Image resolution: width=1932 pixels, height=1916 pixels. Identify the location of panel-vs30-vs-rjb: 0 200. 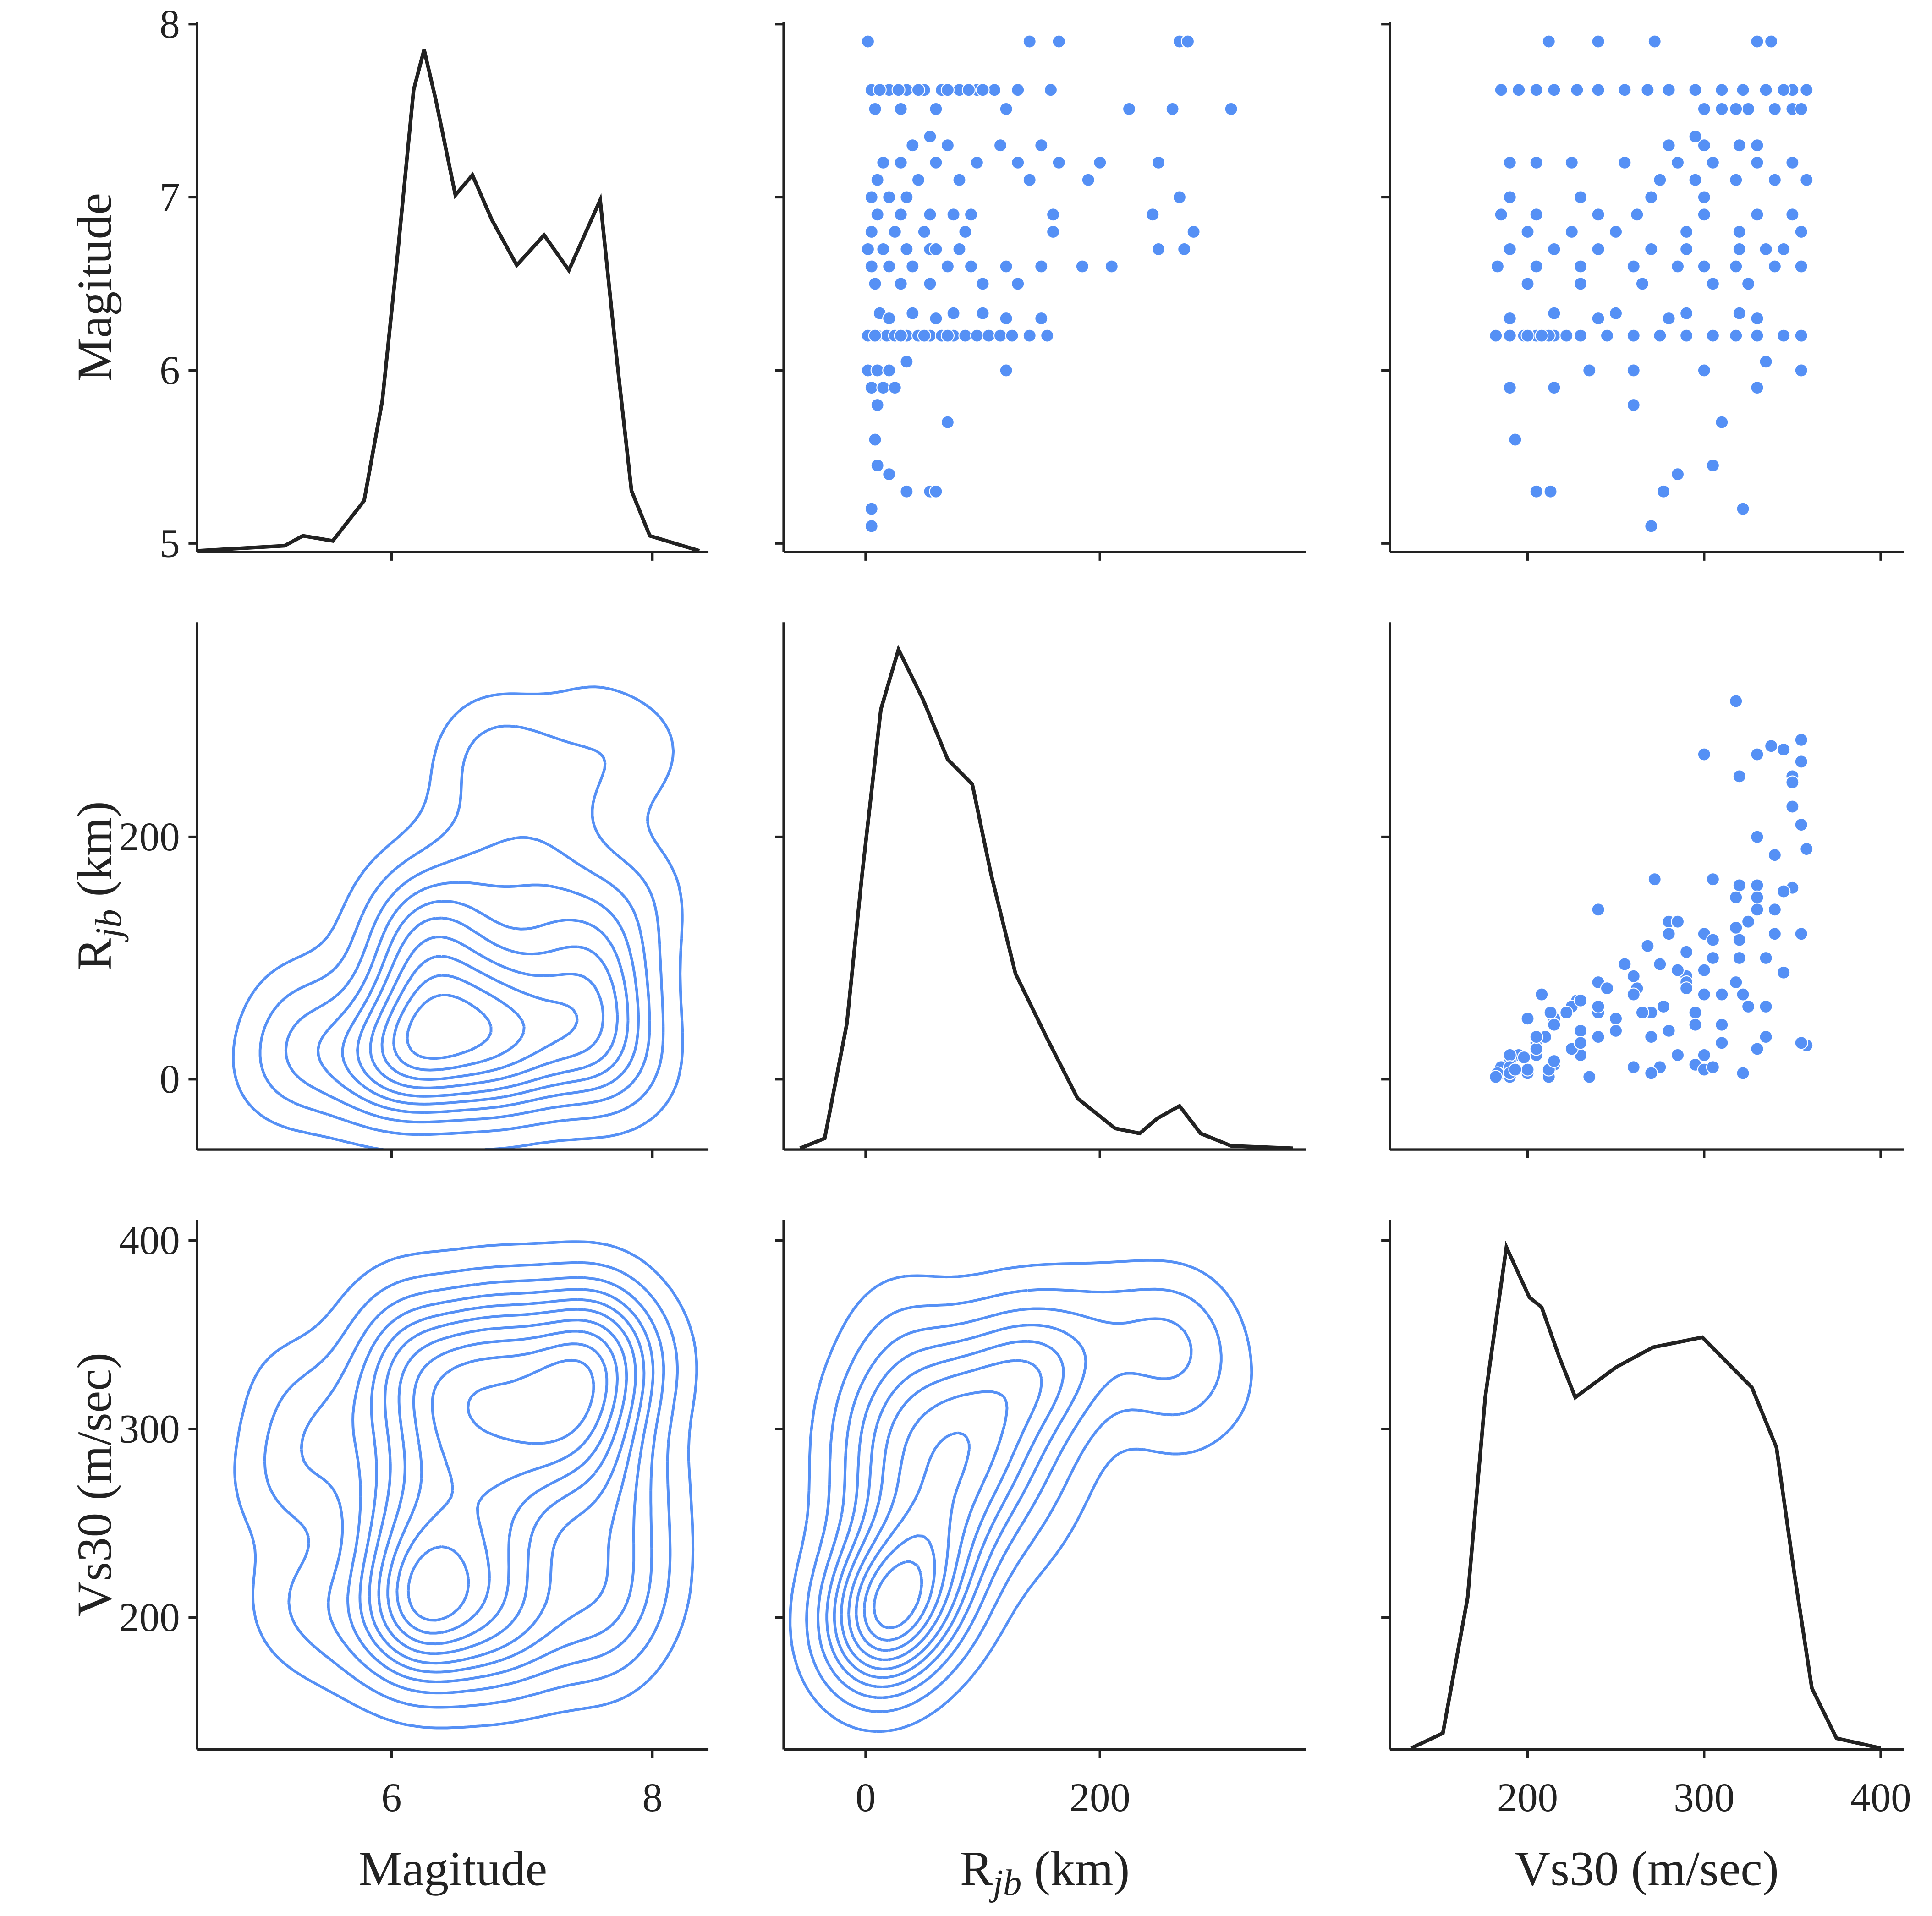
(1040, 1520).